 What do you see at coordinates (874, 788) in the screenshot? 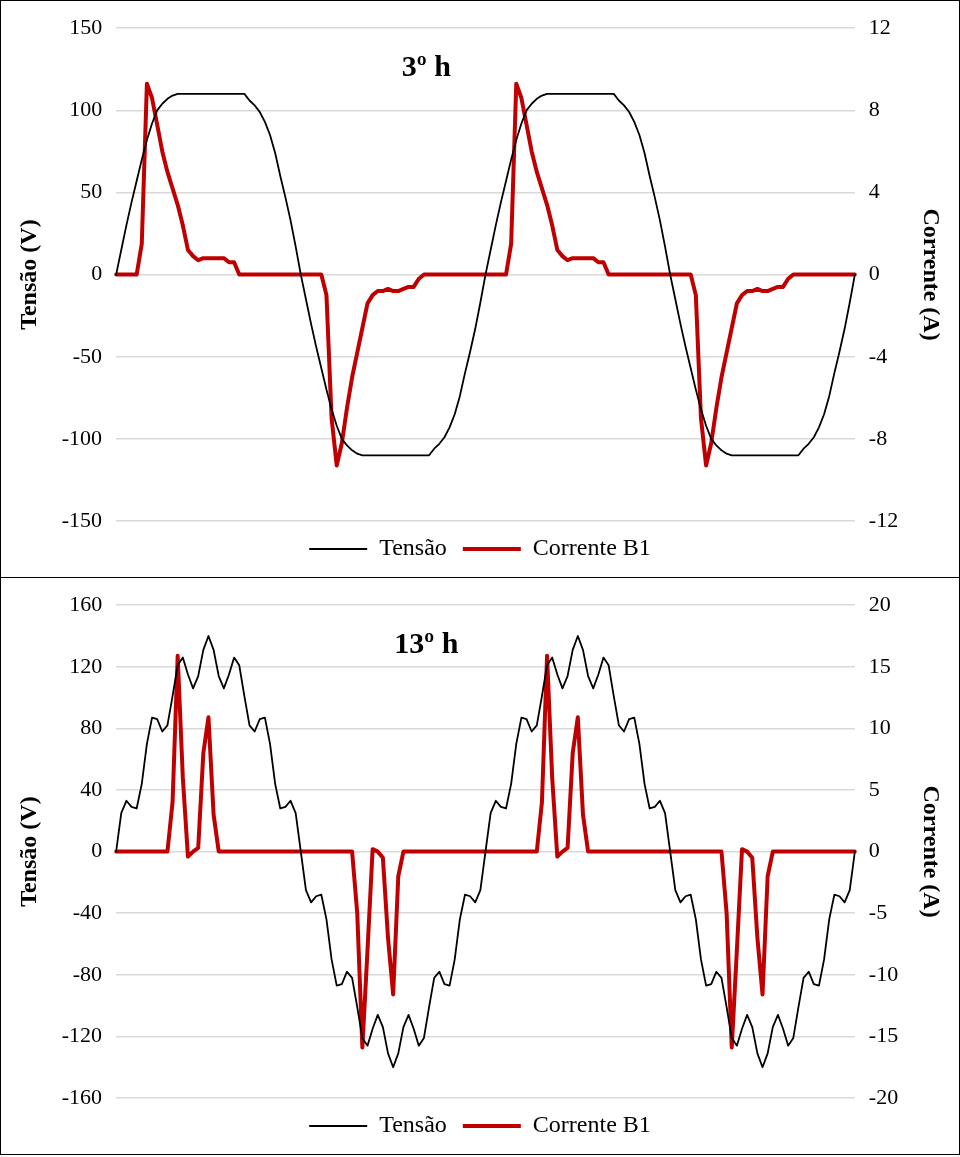
I see `y2-tick-label: 5` at bounding box center [874, 788].